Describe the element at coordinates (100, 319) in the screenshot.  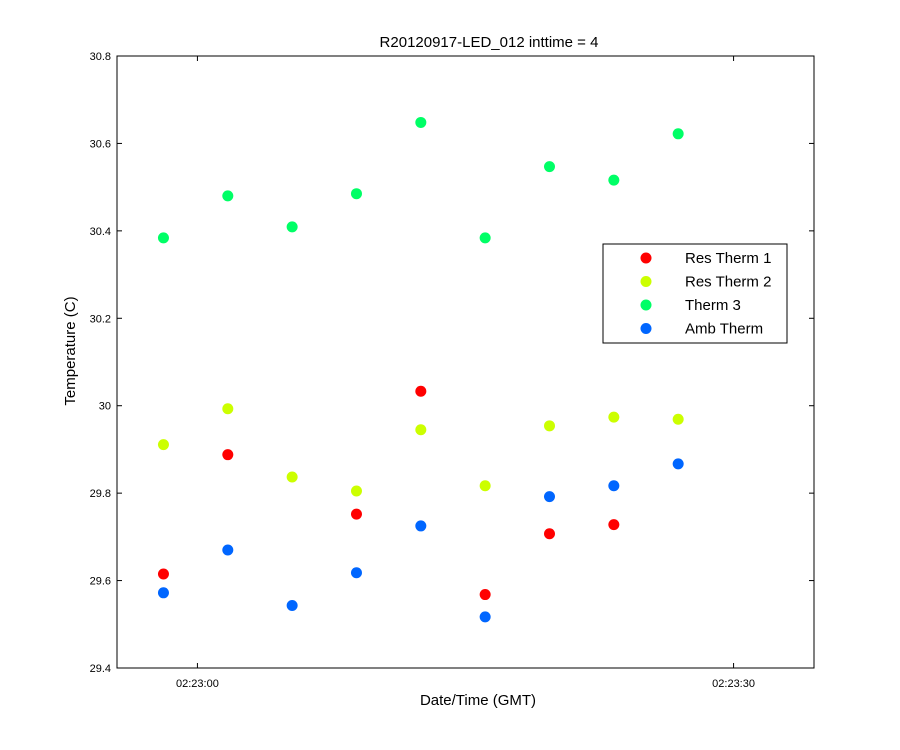
I see `y-tick-label: 30.2` at that location.